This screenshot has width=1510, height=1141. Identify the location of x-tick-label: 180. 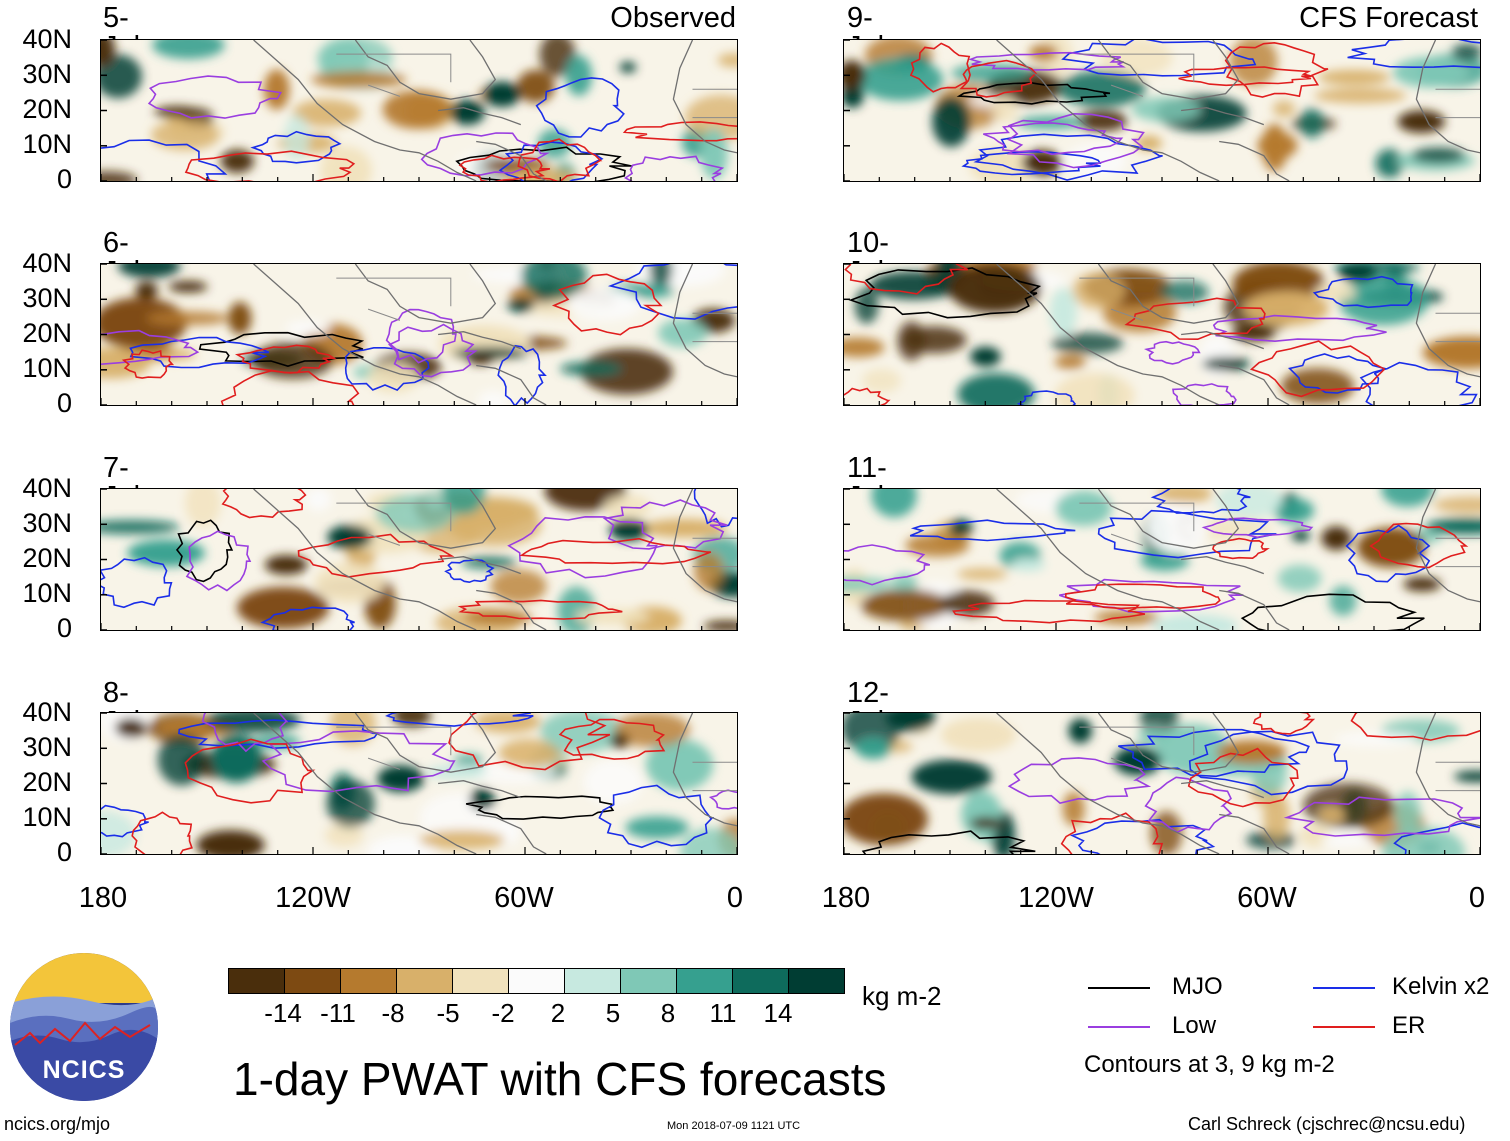
(846, 898).